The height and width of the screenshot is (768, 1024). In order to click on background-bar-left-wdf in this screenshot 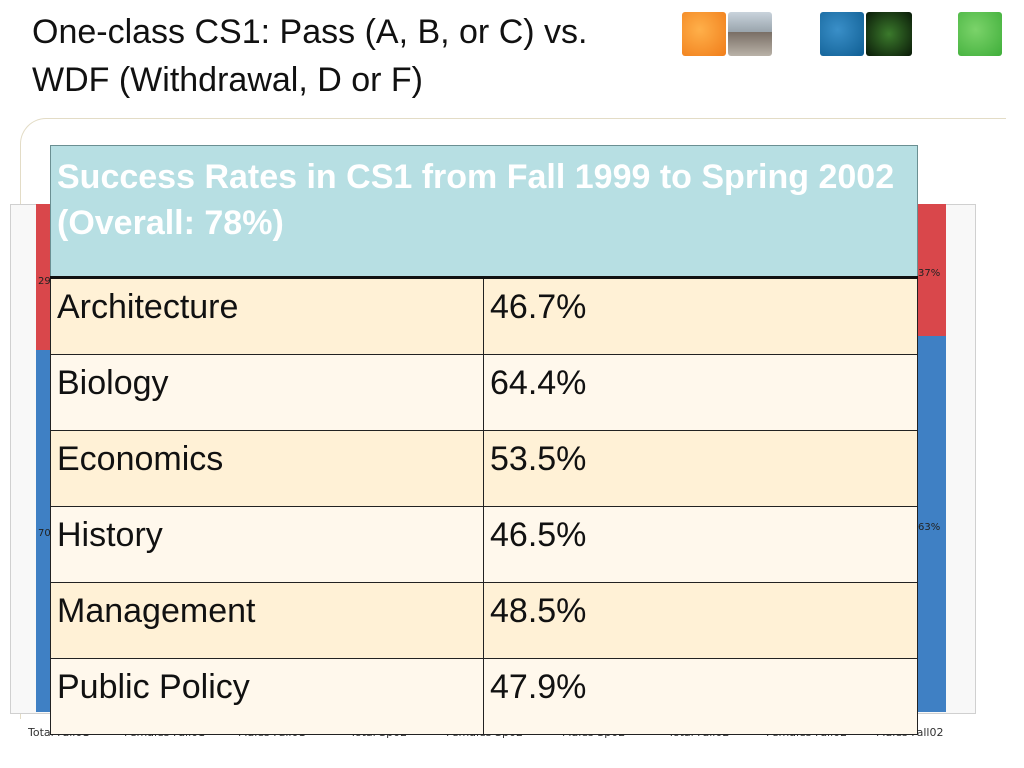, I will do `click(44, 277)`.